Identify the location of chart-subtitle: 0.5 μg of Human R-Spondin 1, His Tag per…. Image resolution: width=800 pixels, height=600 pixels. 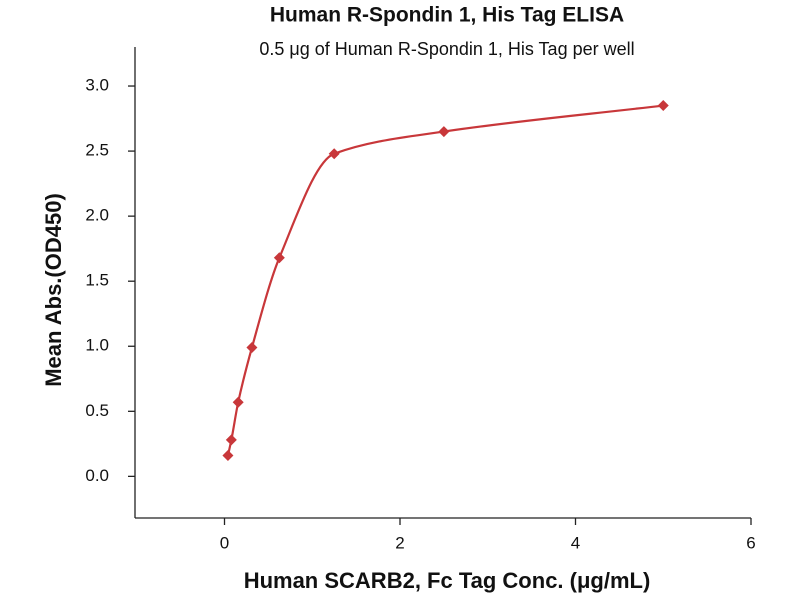
(446, 49).